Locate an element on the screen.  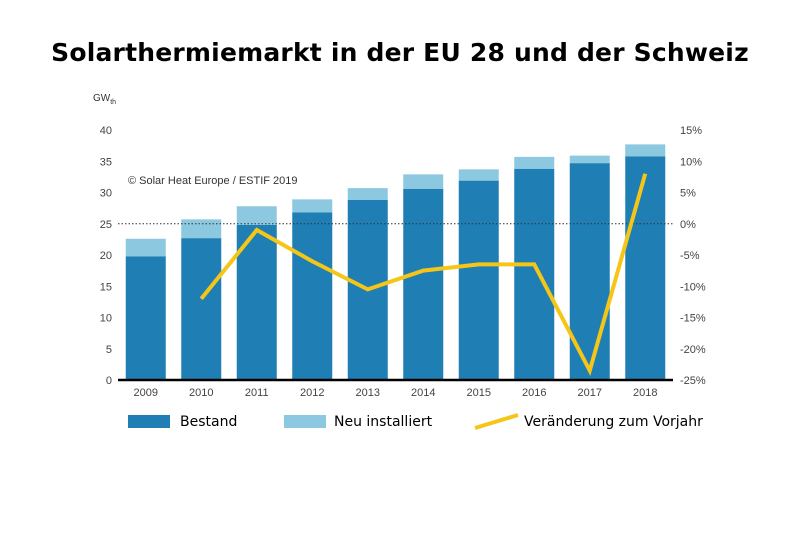
y-right-tick-0%: 0% is located at coordinates (688, 225).